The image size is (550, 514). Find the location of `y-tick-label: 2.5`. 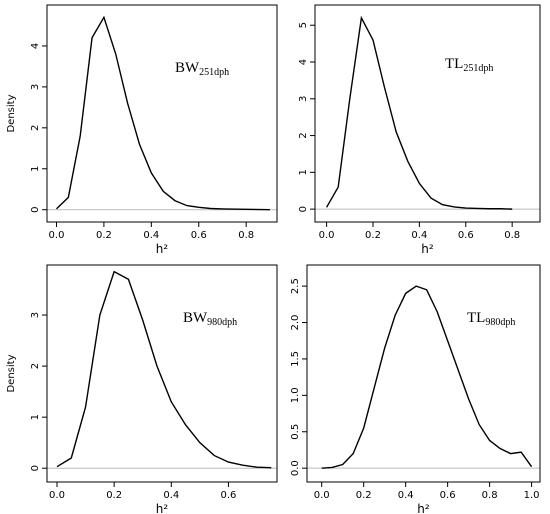

y-tick-label: 2.5 is located at coordinates (295, 286).